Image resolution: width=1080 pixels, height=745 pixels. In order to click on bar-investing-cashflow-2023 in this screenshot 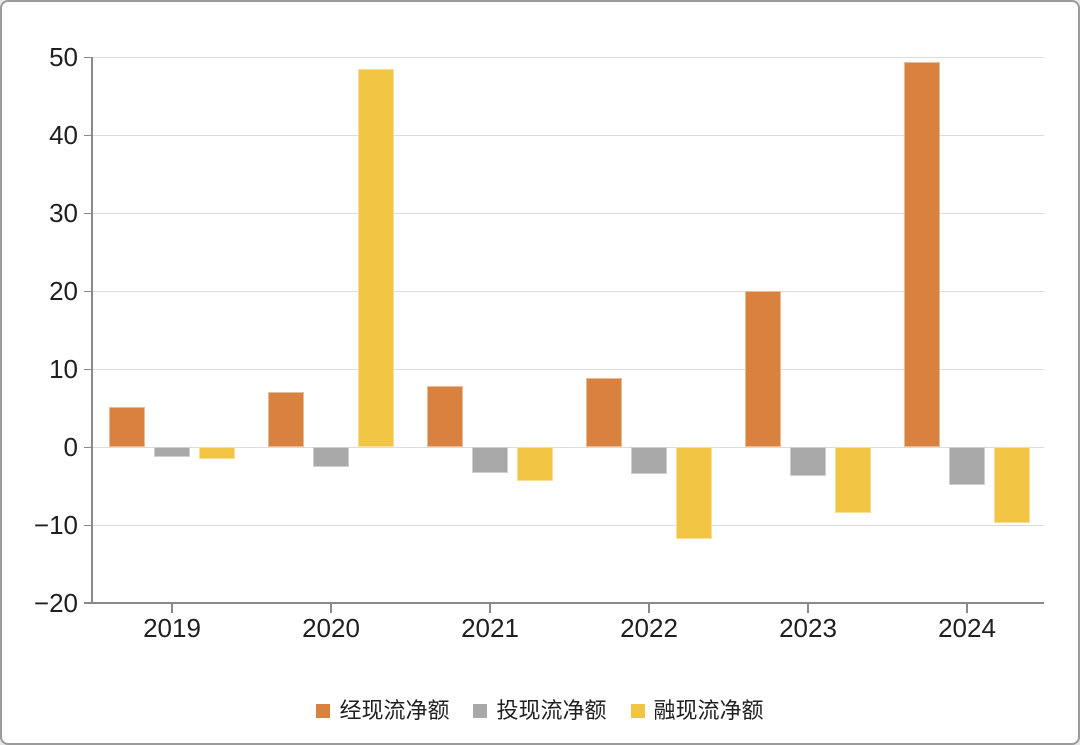, I will do `click(808, 461)`.